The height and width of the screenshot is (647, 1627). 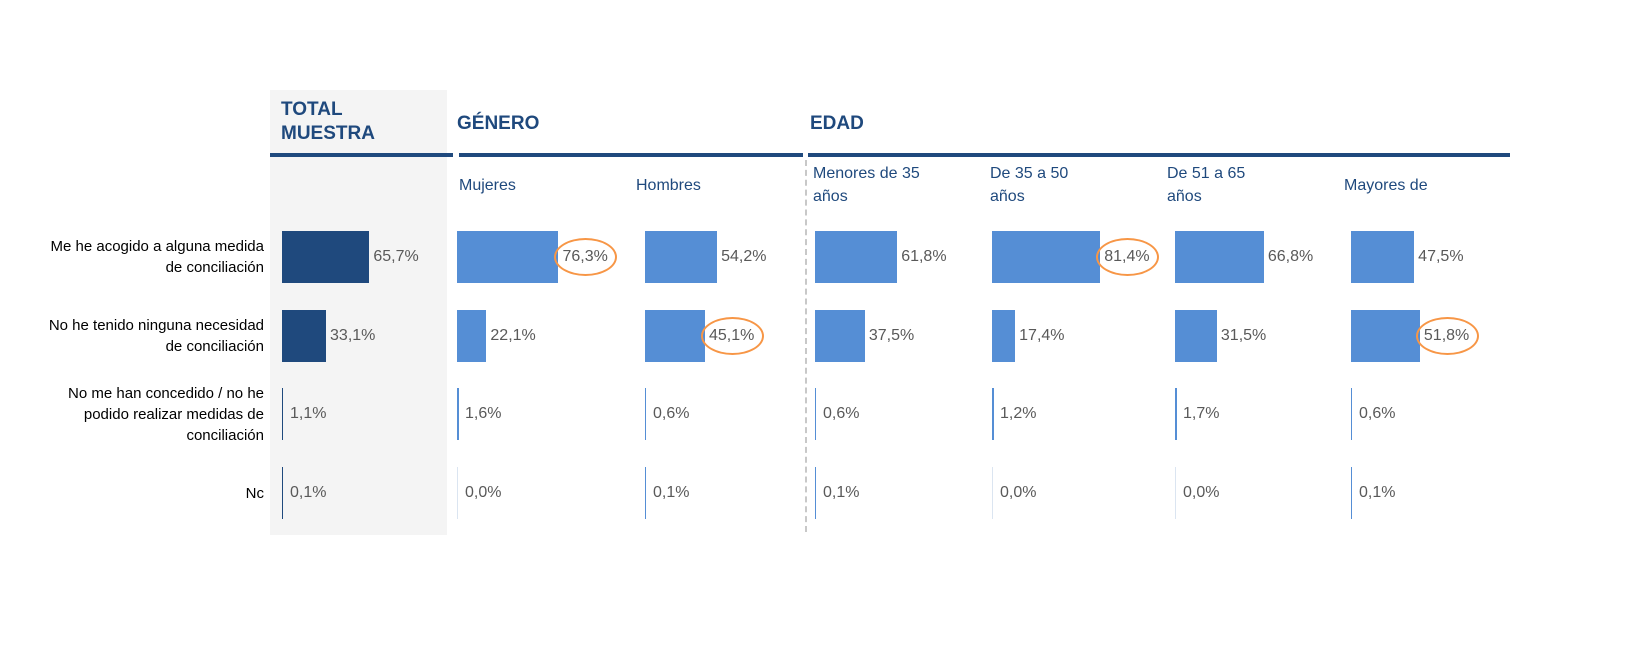 I want to click on value-label: 61,8%, so click(x=924, y=256).